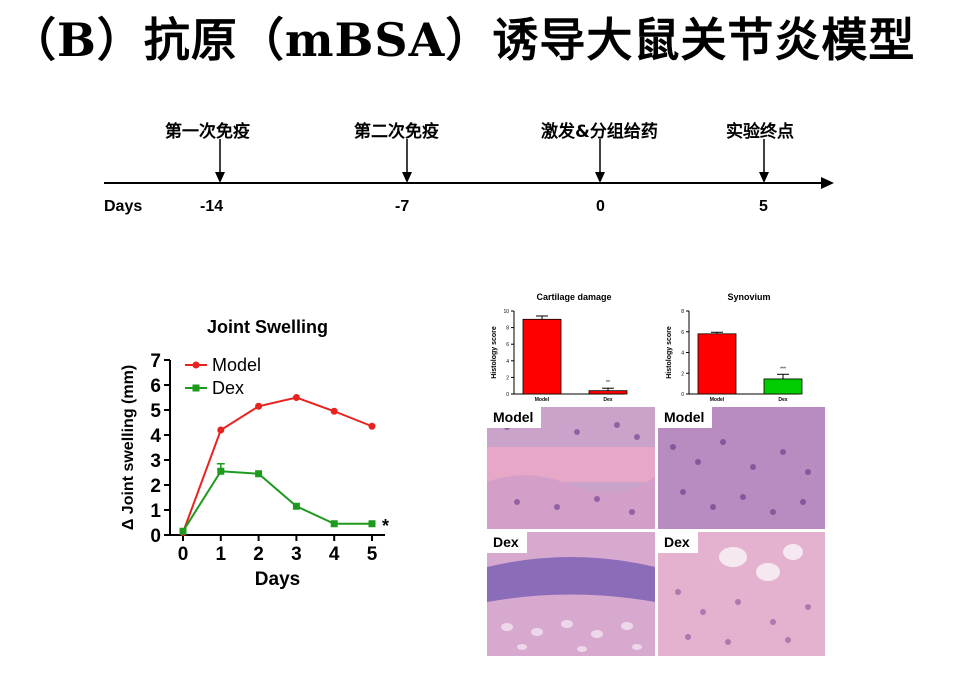 The width and height of the screenshot is (962, 678). Describe the element at coordinates (402, 206) in the screenshot. I see `timeline-tick: -7` at that location.